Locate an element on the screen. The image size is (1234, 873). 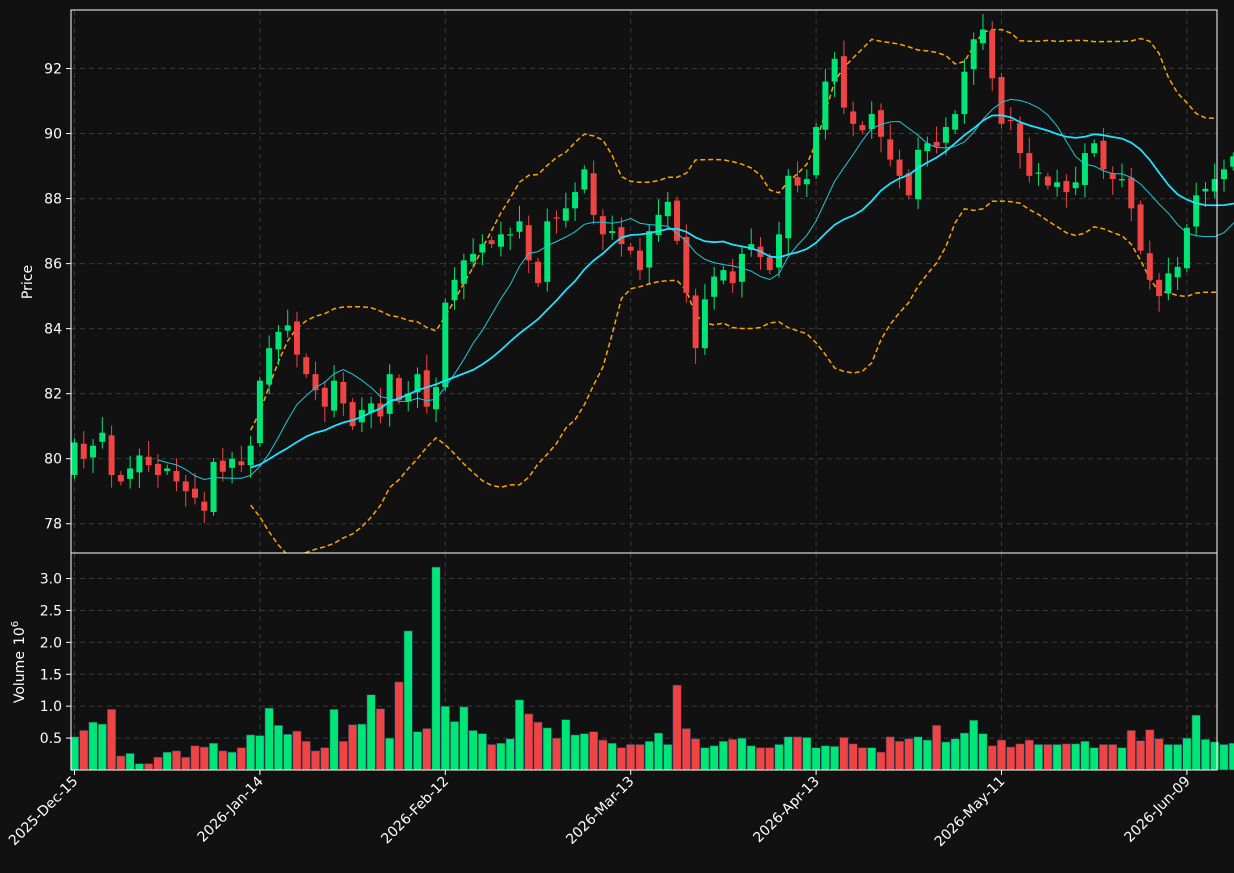
price-tick-label: 78 is located at coordinates (53, 525).